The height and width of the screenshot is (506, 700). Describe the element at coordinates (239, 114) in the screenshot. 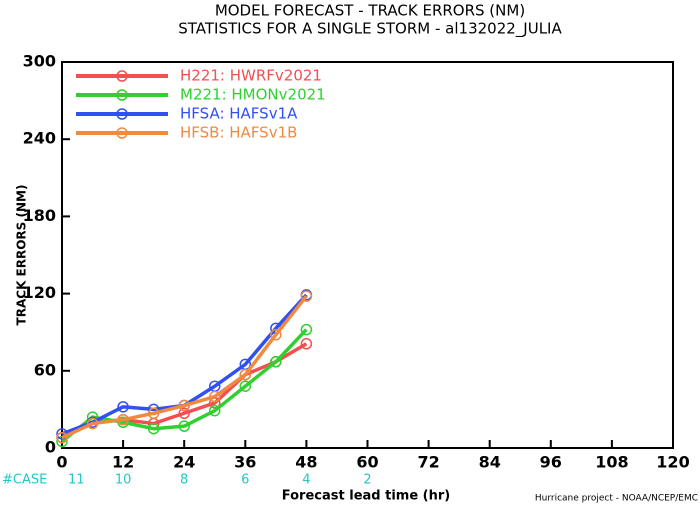

I see `legend-label: HFSA: HAFSv1A` at that location.